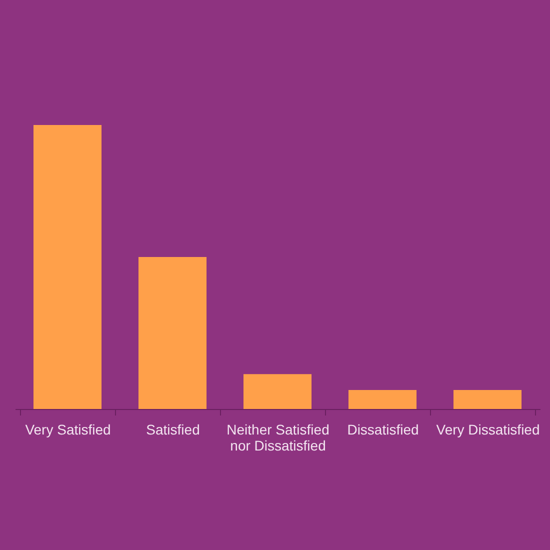  What do you see at coordinates (488, 430) in the screenshot?
I see `x-tick-label: Very Dissatisfied` at bounding box center [488, 430].